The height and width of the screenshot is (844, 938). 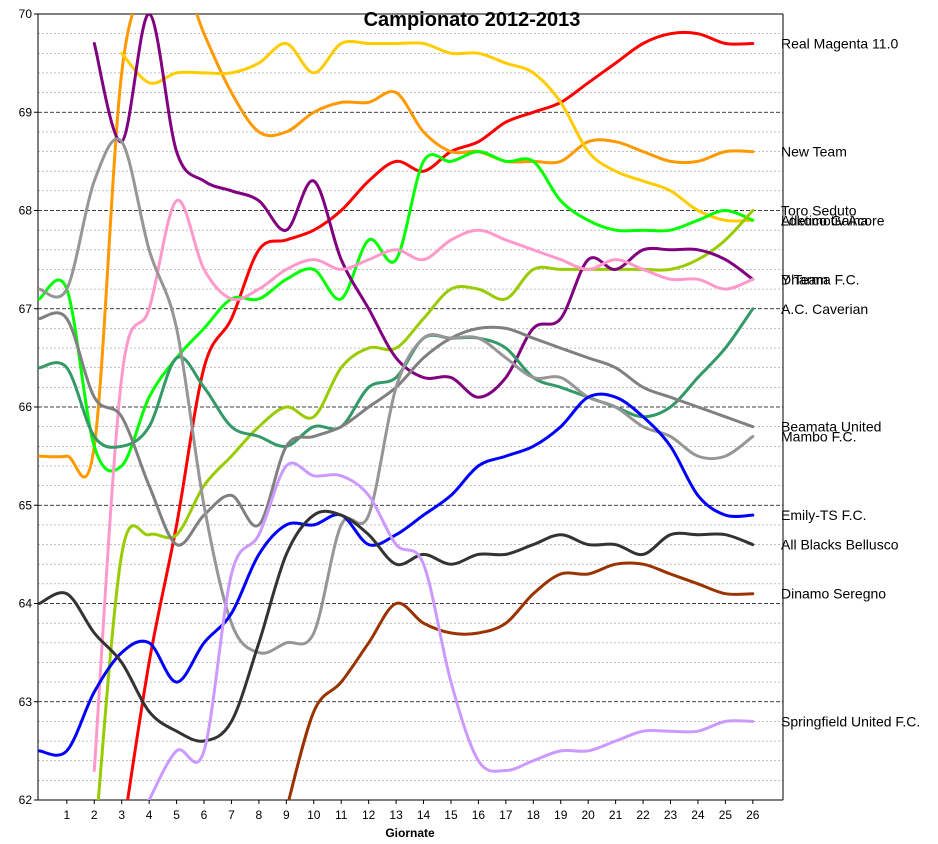 I want to click on series-label: Lokomotiv Acore, so click(x=833, y=220).